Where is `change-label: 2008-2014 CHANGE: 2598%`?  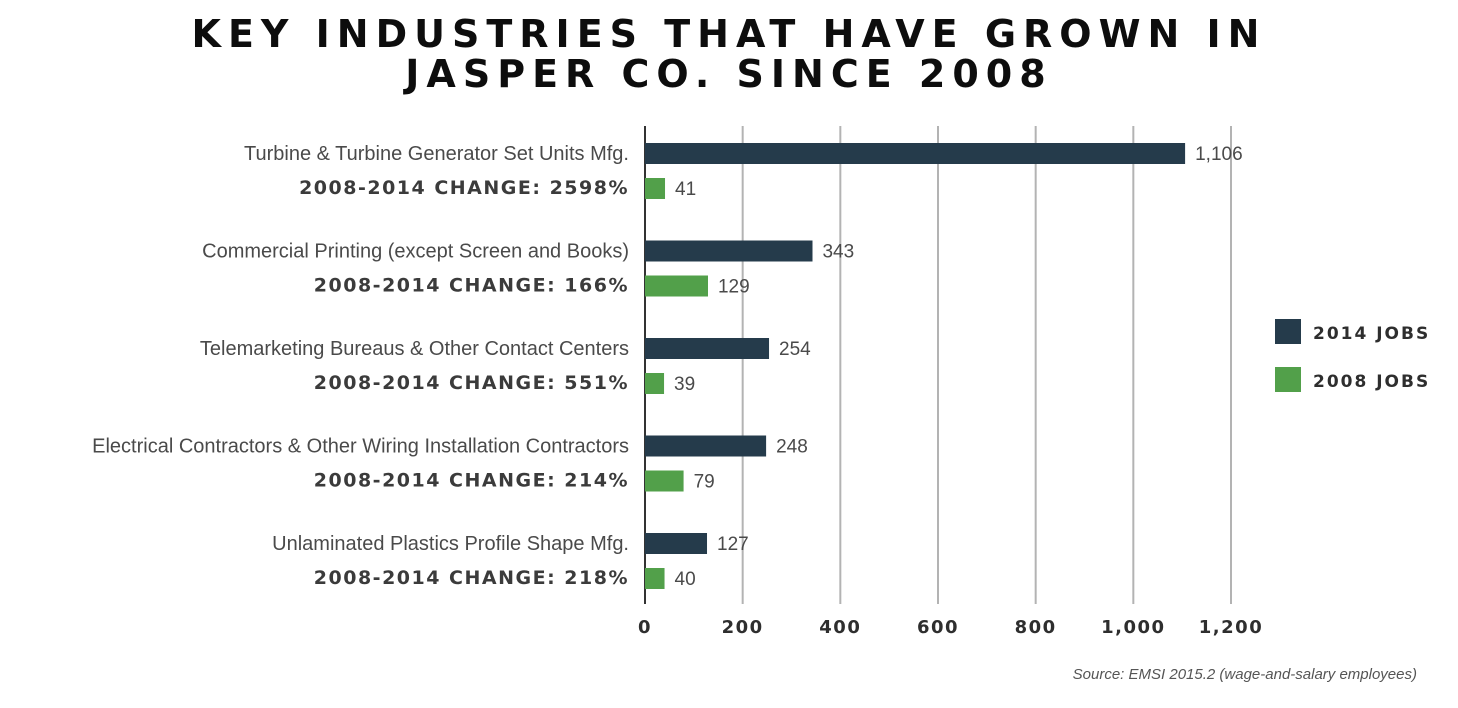
change-label: 2008-2014 CHANGE: 2598% is located at coordinates (464, 188).